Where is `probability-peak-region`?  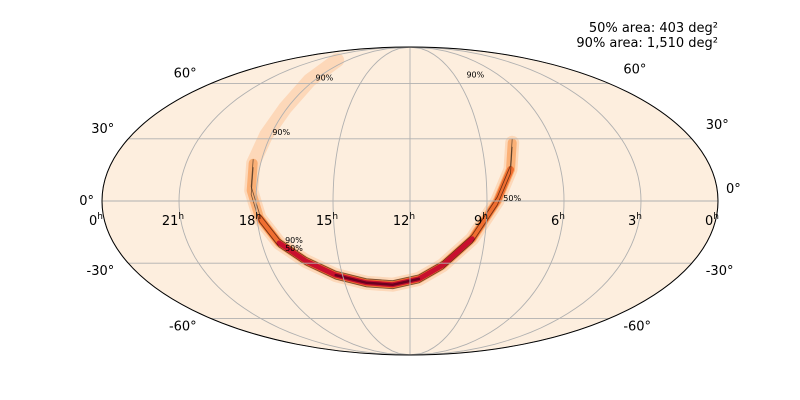
probability-peak-region is located at coordinates (377, 279).